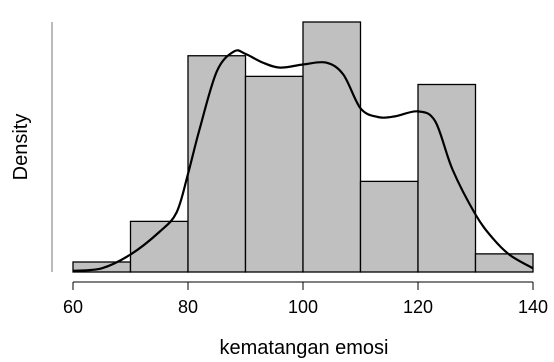  What do you see at coordinates (303, 307) in the screenshot?
I see `x-tick-label-100: 100` at bounding box center [303, 307].